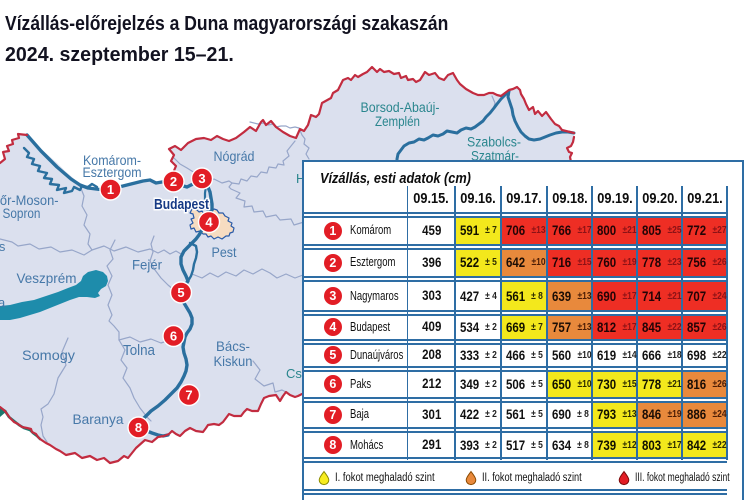  What do you see at coordinates (139, 351) in the screenshot?
I see `svg-text: Tolna` at bounding box center [139, 351].